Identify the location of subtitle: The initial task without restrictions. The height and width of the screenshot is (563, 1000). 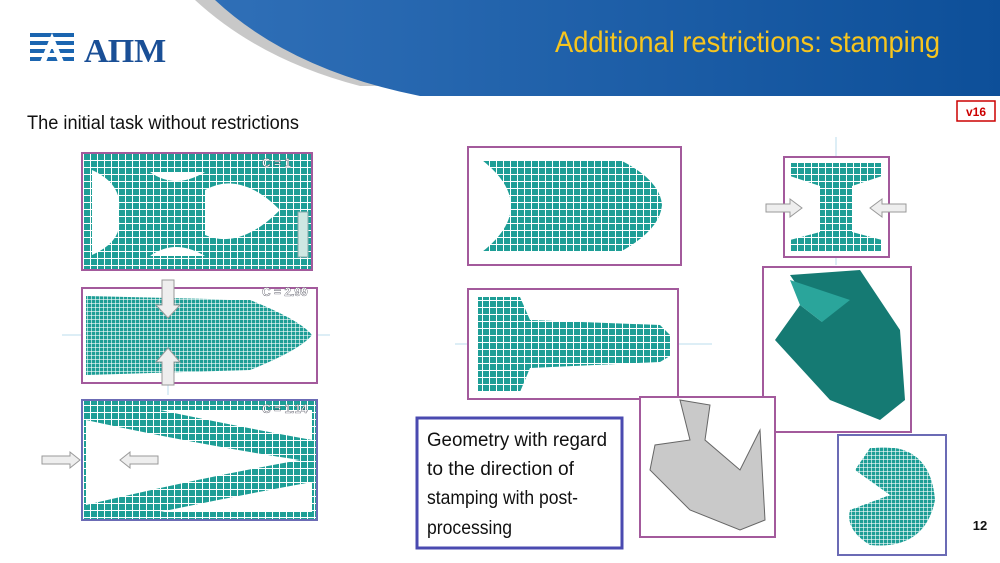
(163, 123).